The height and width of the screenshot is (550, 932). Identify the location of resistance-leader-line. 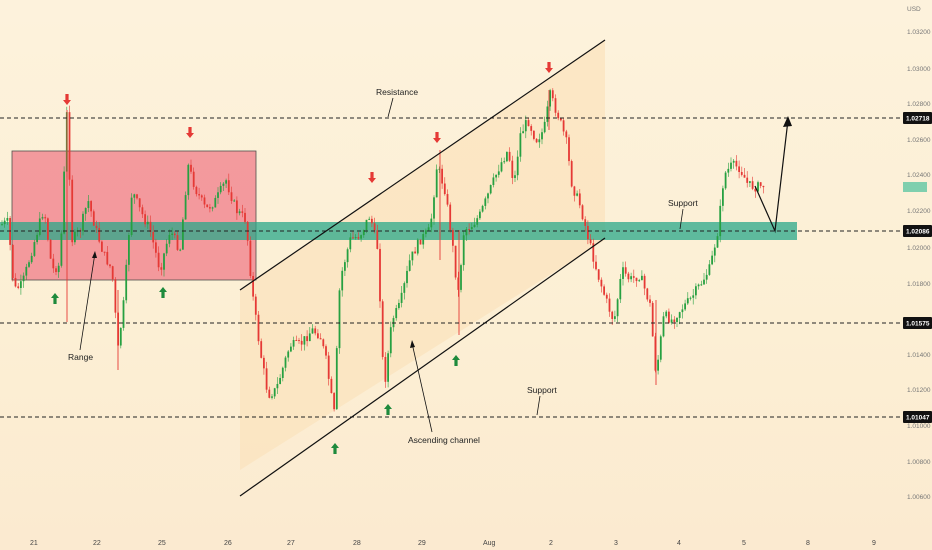
(390, 107).